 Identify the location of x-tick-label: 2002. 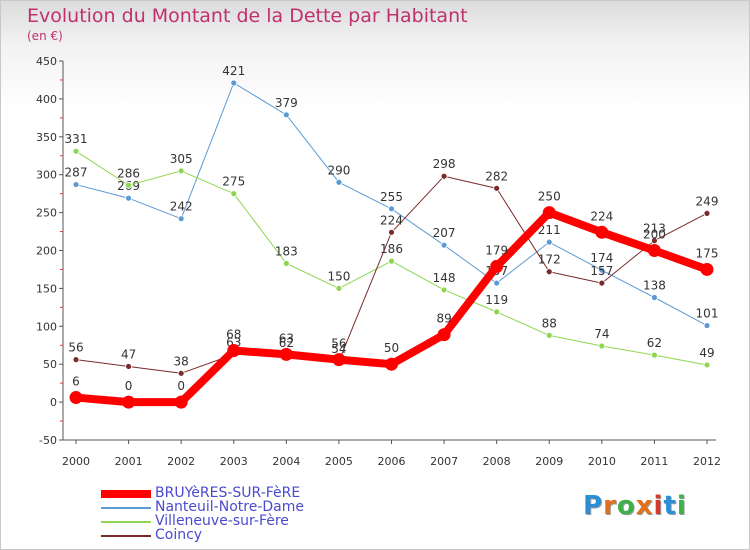
(181, 461).